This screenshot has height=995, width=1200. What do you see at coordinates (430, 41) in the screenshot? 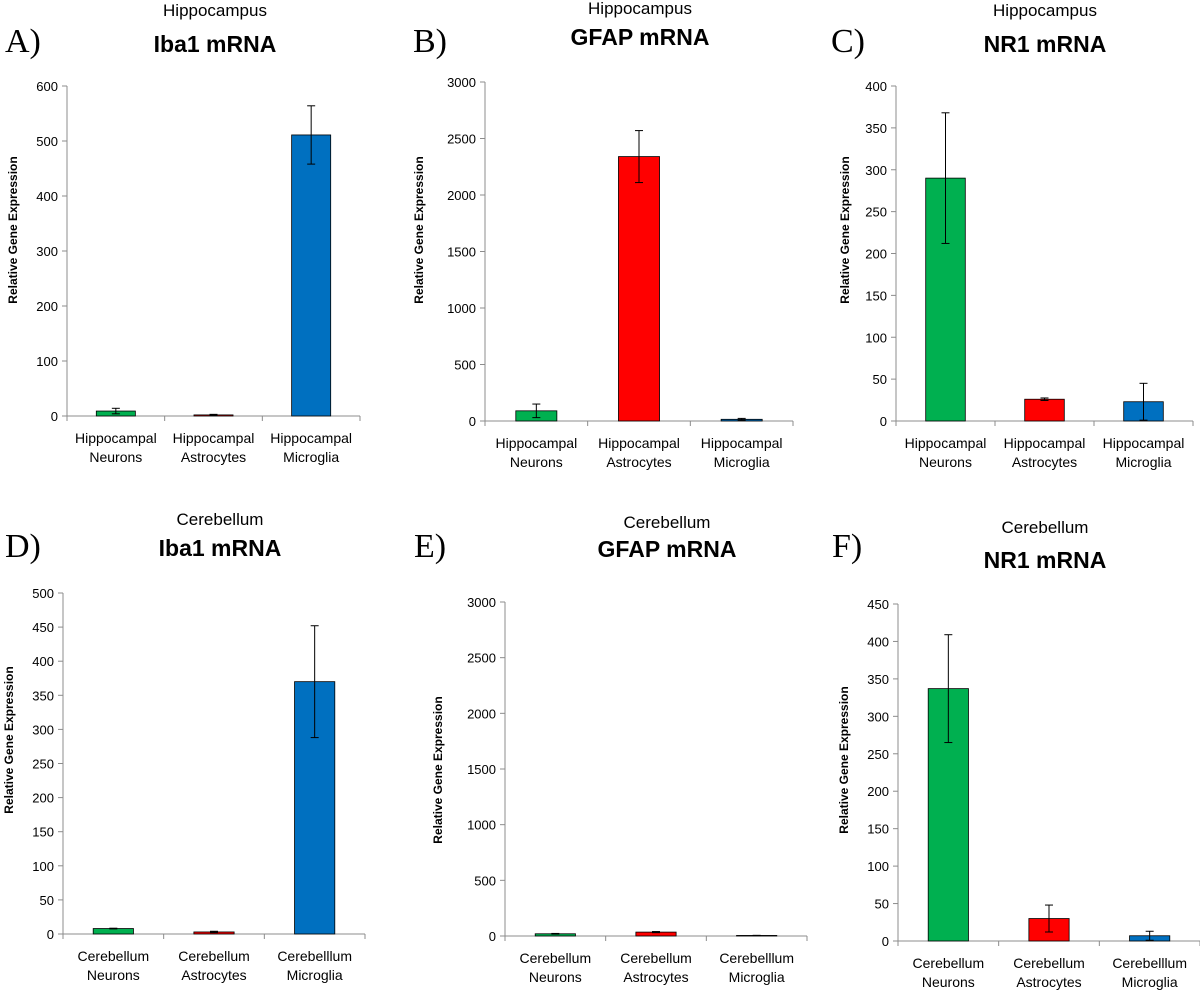
I see `panel-label: B)` at bounding box center [430, 41].